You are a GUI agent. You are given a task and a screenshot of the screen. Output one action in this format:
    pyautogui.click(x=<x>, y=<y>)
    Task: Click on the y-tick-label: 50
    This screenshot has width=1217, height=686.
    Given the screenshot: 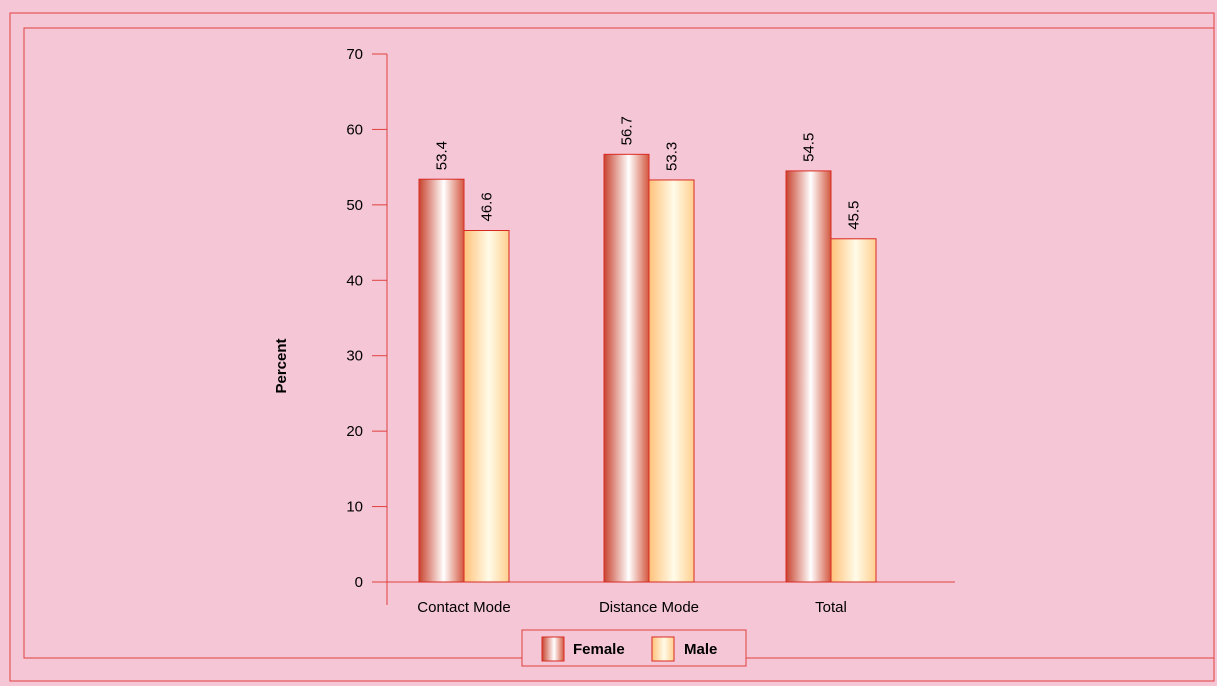 What is the action you would take?
    pyautogui.click(x=354, y=205)
    